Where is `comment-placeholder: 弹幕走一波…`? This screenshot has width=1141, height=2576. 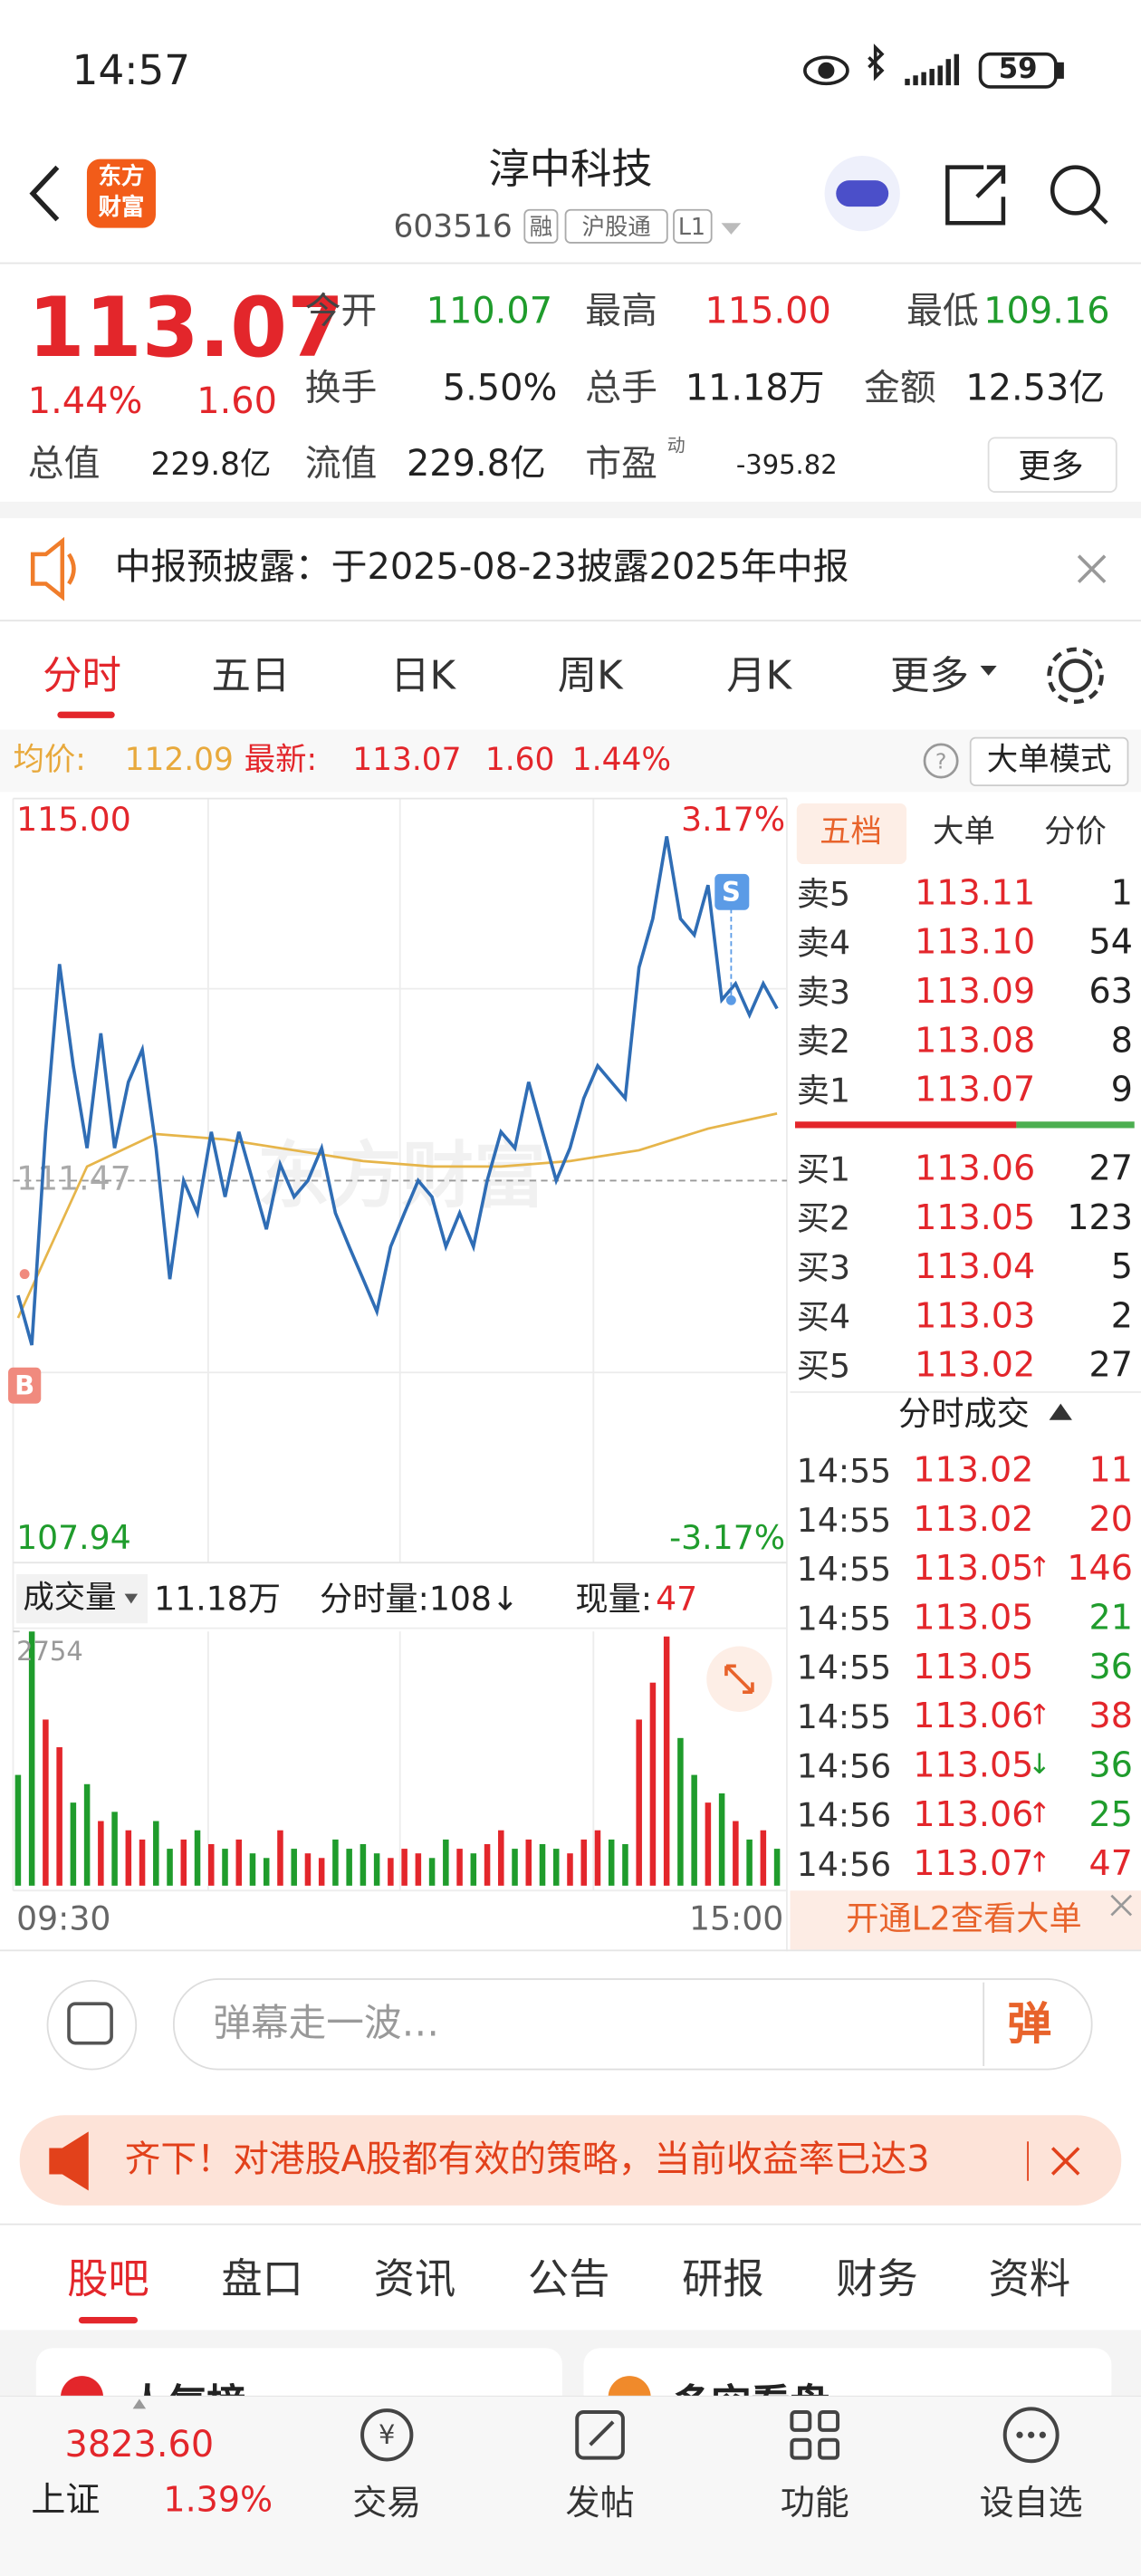
comment-placeholder: 弹幕走一波… is located at coordinates (326, 2024).